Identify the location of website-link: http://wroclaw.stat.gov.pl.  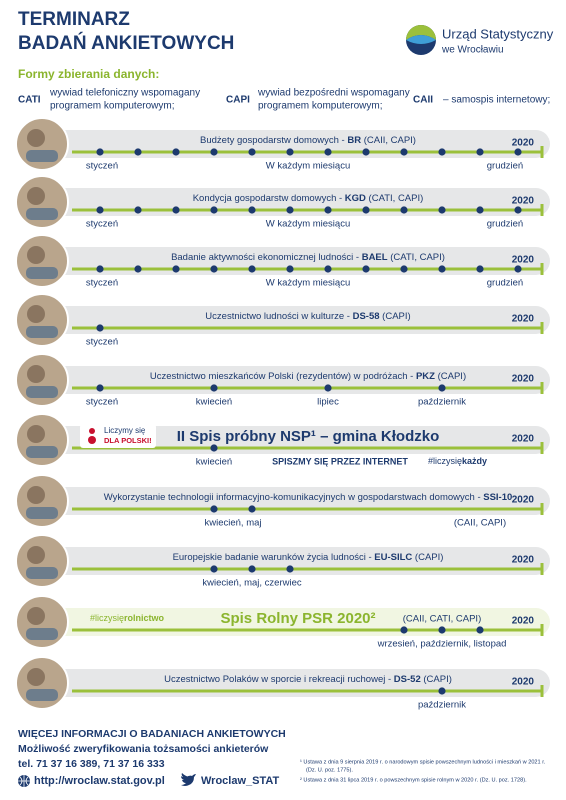
(99, 781).